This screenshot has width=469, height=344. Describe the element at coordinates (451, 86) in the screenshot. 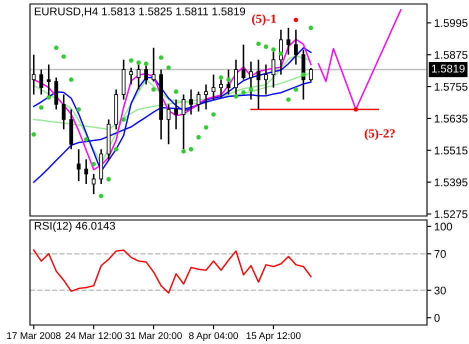

I see `y-tick-label: 1.5755` at that location.